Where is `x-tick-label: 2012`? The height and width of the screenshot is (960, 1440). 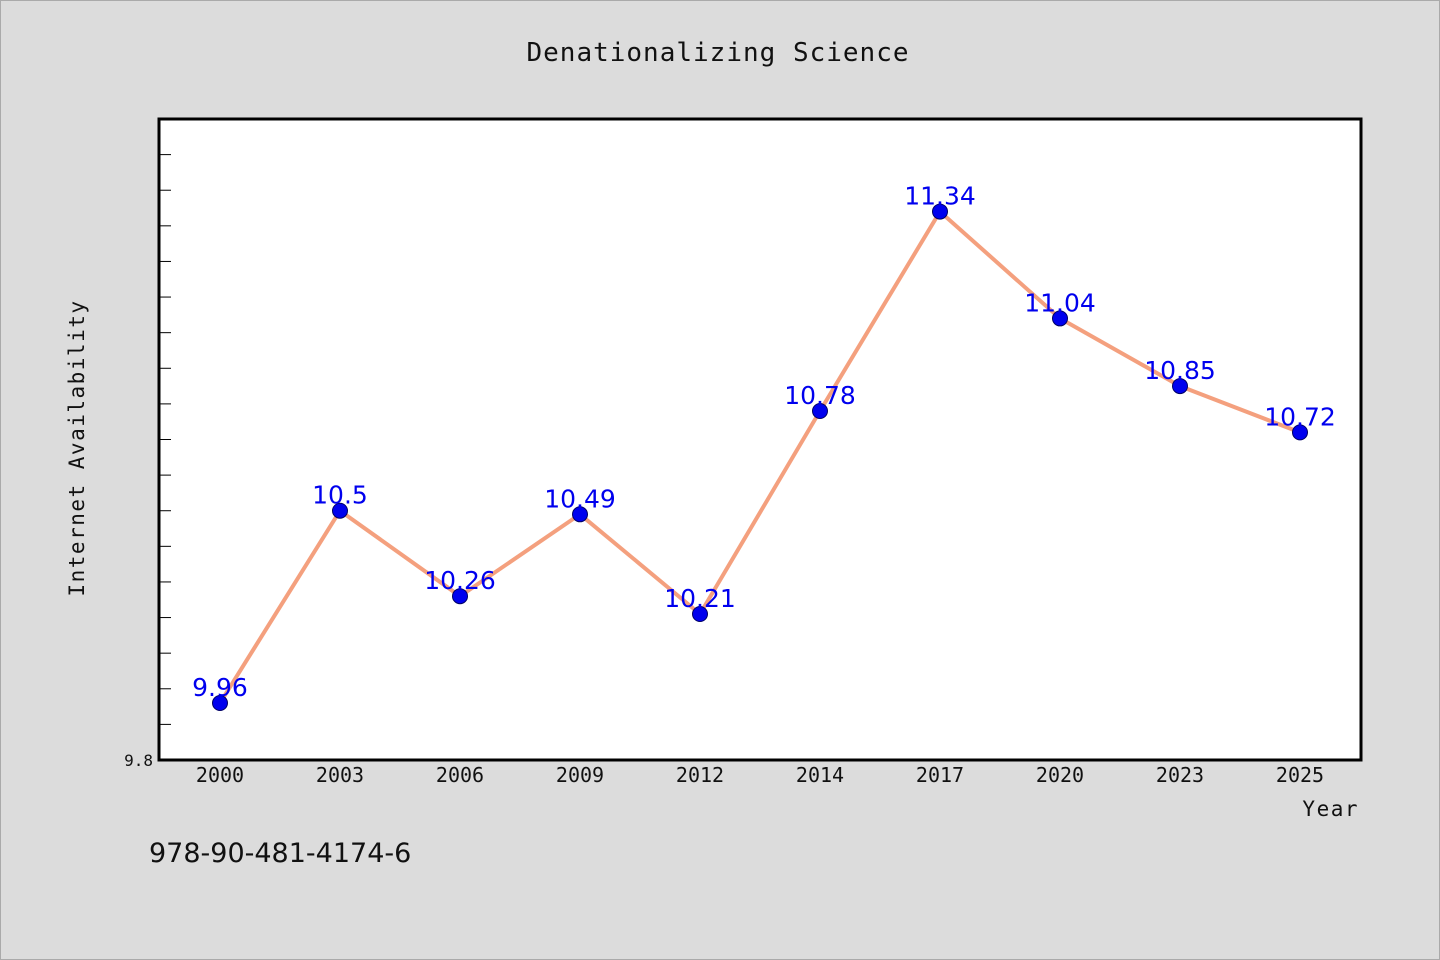 x-tick-label: 2012 is located at coordinates (700, 775).